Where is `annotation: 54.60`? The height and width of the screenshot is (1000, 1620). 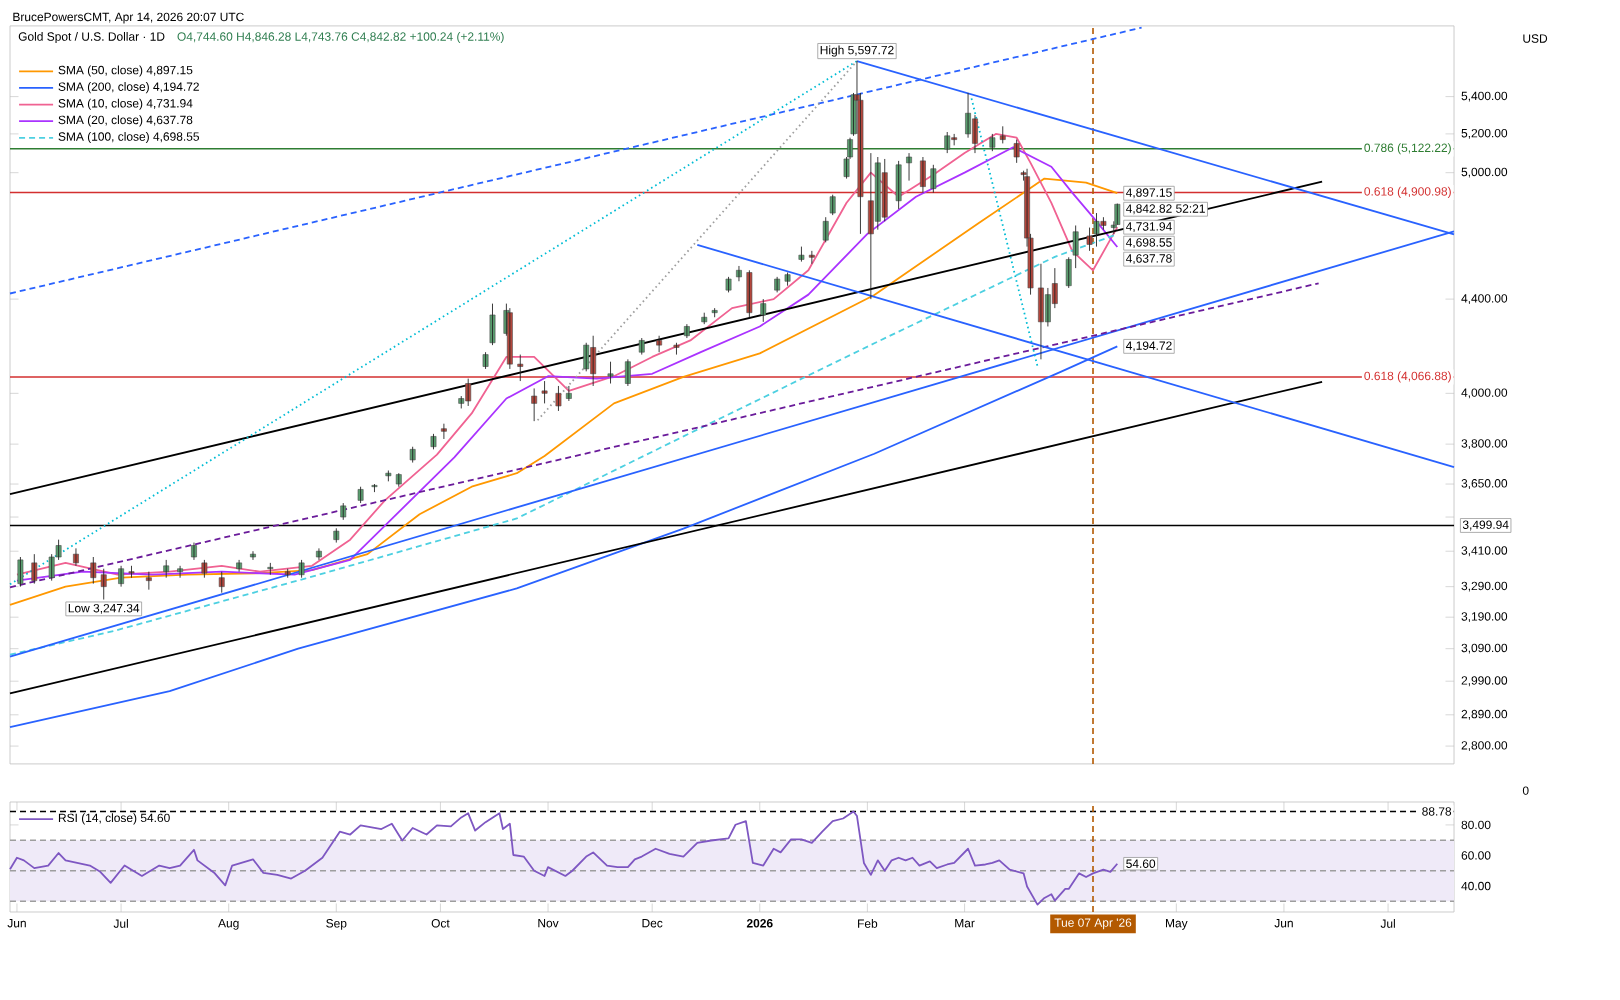
annotation: 54.60 is located at coordinates (1141, 863).